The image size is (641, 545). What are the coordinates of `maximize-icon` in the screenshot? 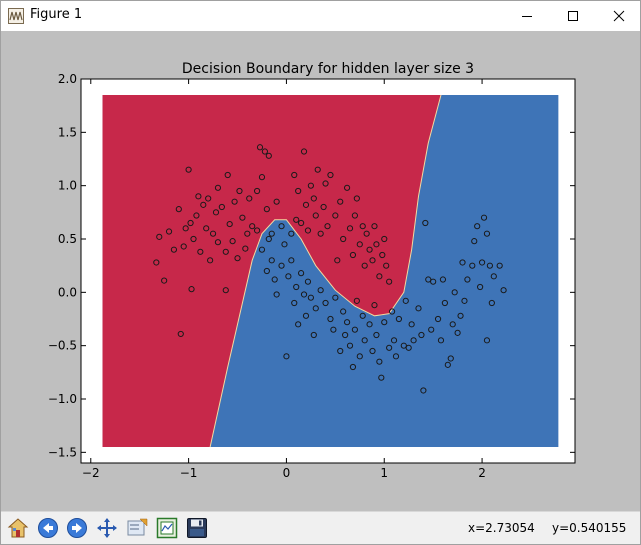 It's located at (573, 16).